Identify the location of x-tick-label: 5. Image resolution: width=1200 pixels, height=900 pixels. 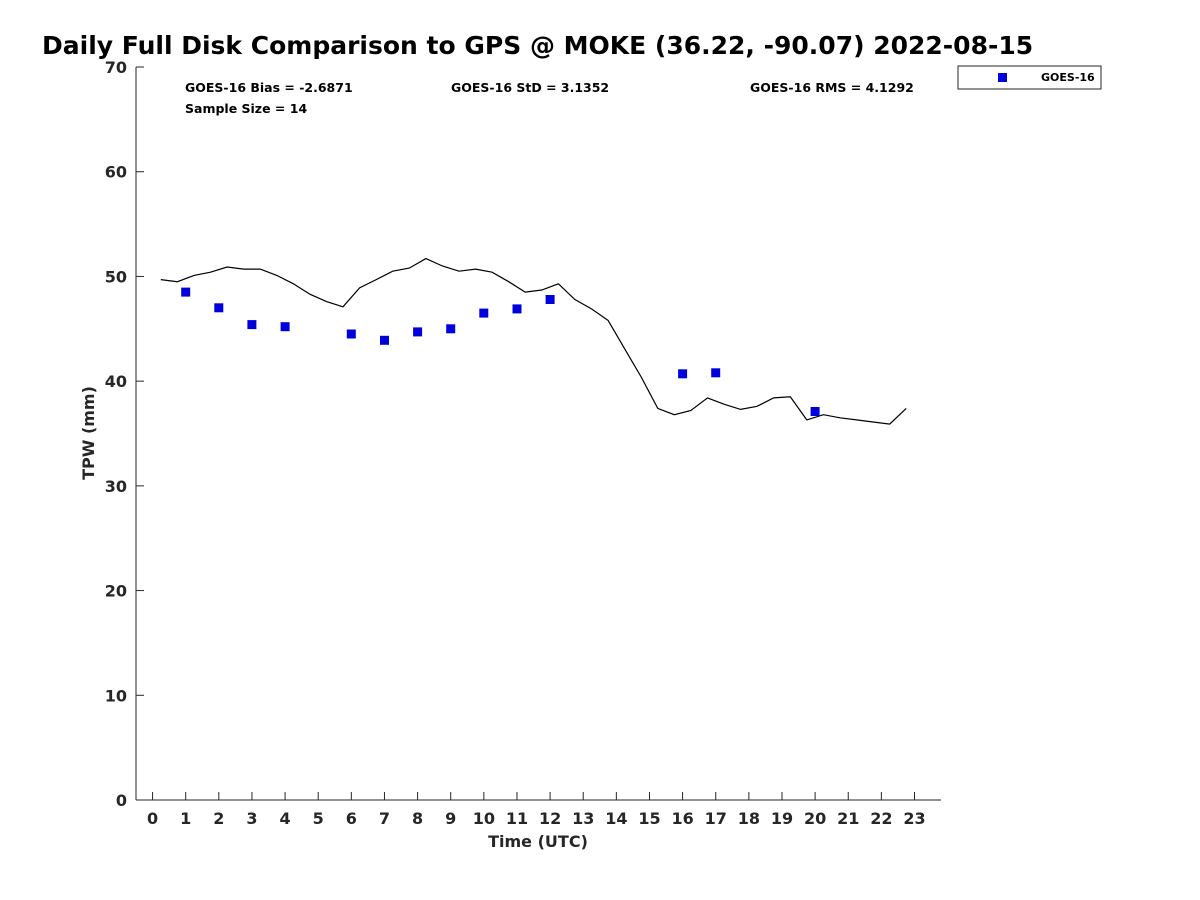
(318, 818).